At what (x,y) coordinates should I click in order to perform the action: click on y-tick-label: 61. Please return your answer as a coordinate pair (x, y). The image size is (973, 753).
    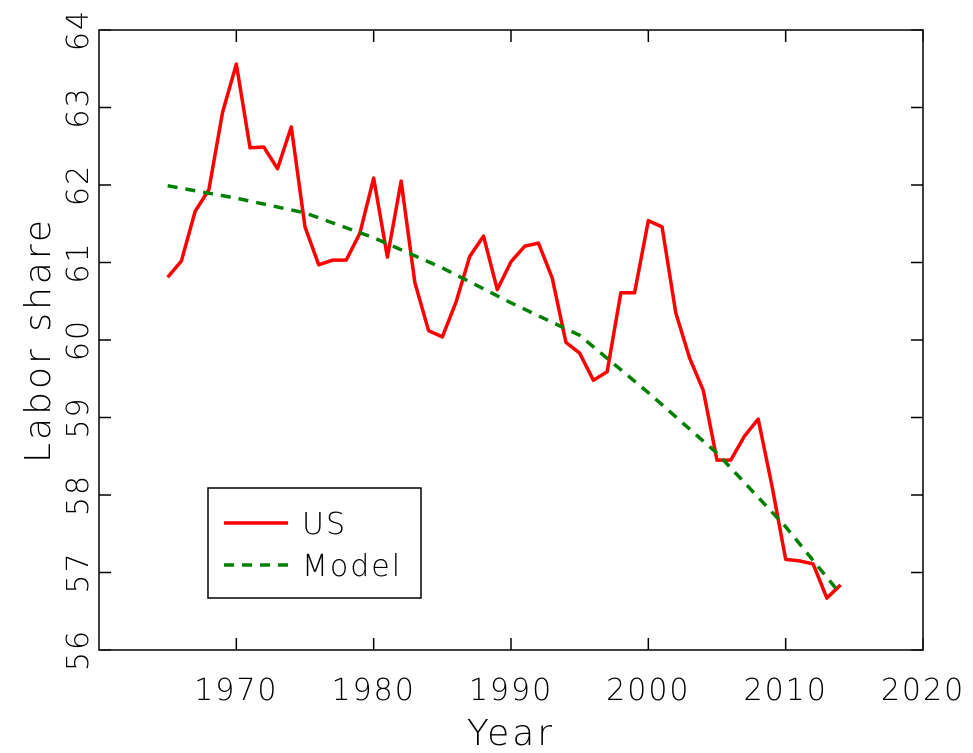
    Looking at the image, I should click on (78, 262).